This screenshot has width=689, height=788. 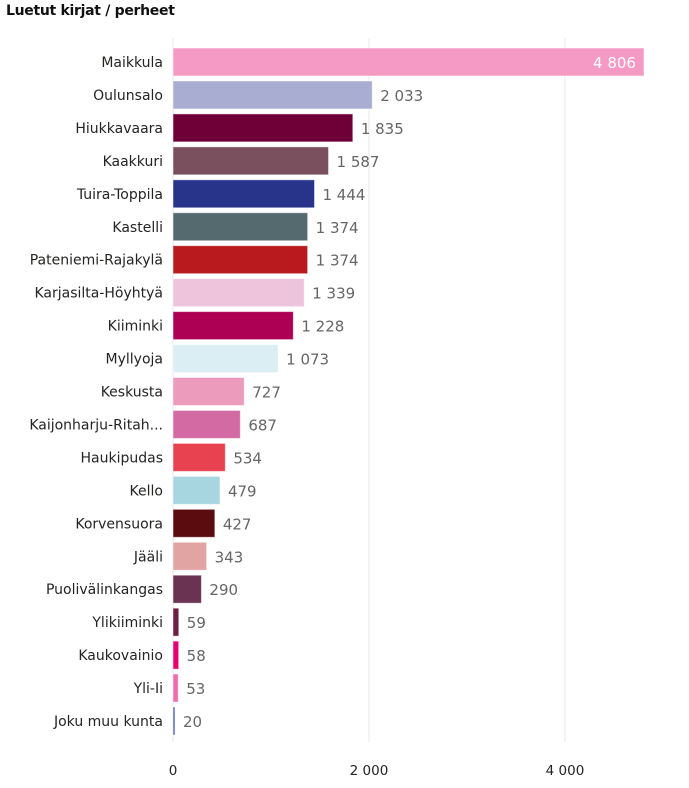 I want to click on data-label: 687, so click(x=262, y=425).